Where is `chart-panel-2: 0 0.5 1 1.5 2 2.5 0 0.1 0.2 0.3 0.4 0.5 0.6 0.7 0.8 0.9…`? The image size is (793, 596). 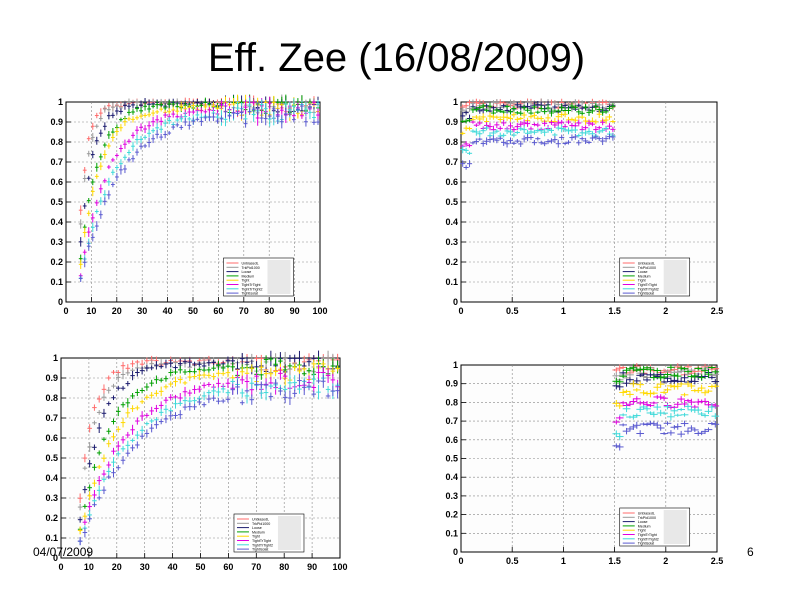 chart-panel-2: 0 0.5 1 1.5 2 2.5 0 0.1 0.2 0.3 0.4 0.5 0.6 0.7 0.8 0.9… is located at coordinates (581, 206).